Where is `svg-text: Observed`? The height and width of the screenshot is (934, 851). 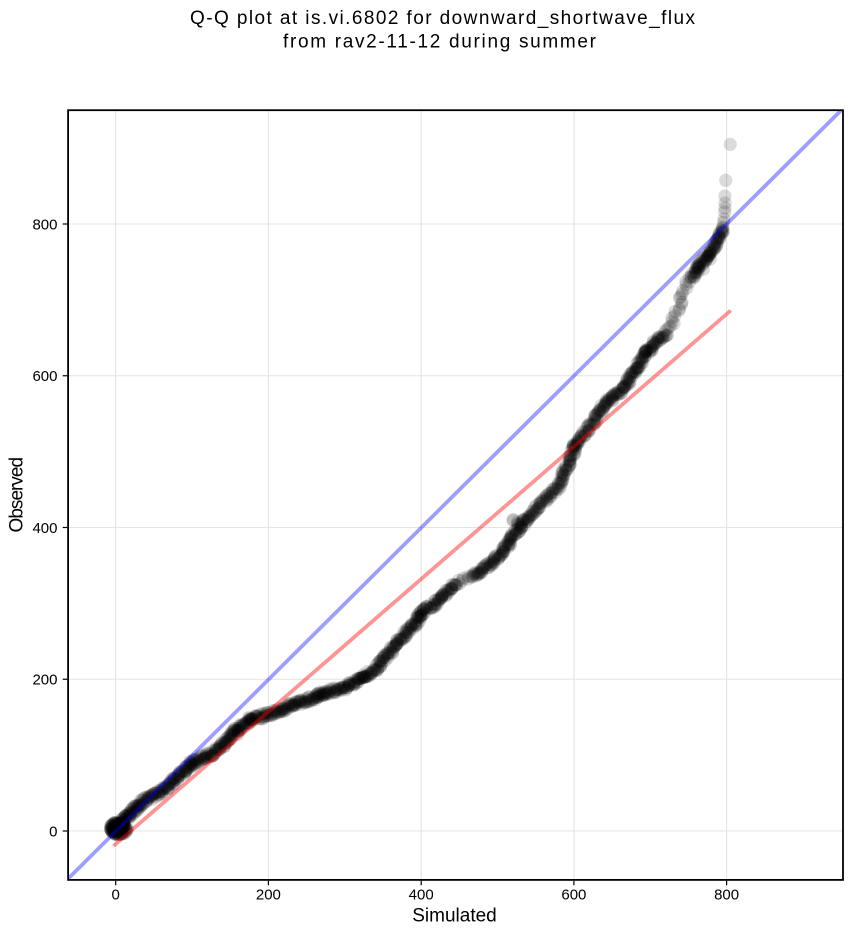 svg-text: Observed is located at coordinates (17, 495).